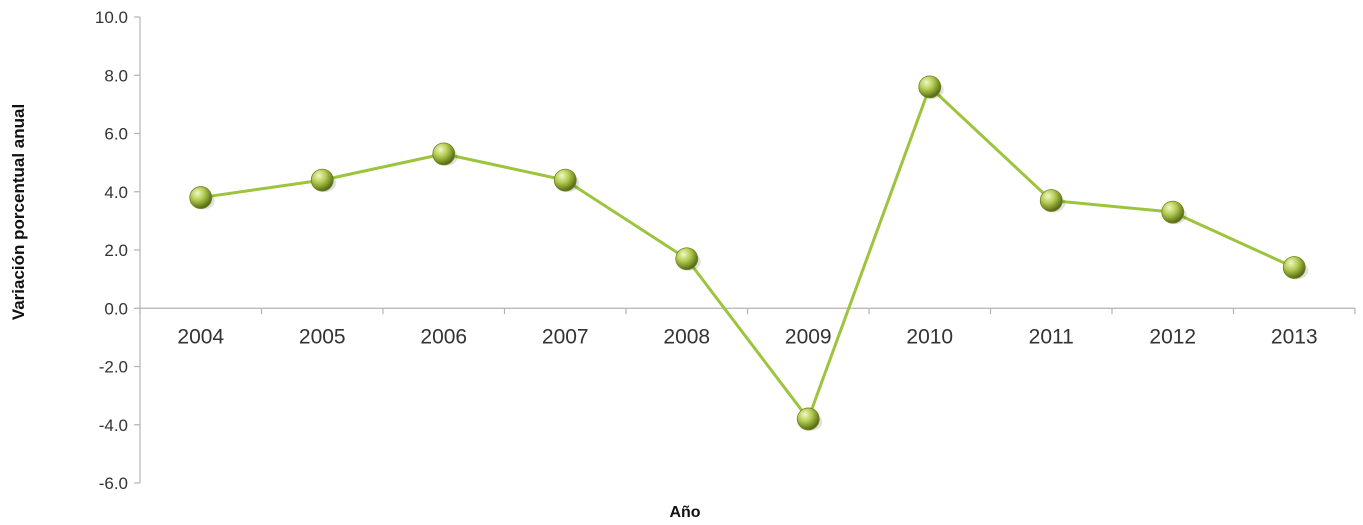  I want to click on x-tick-label: 2006, so click(443, 336).